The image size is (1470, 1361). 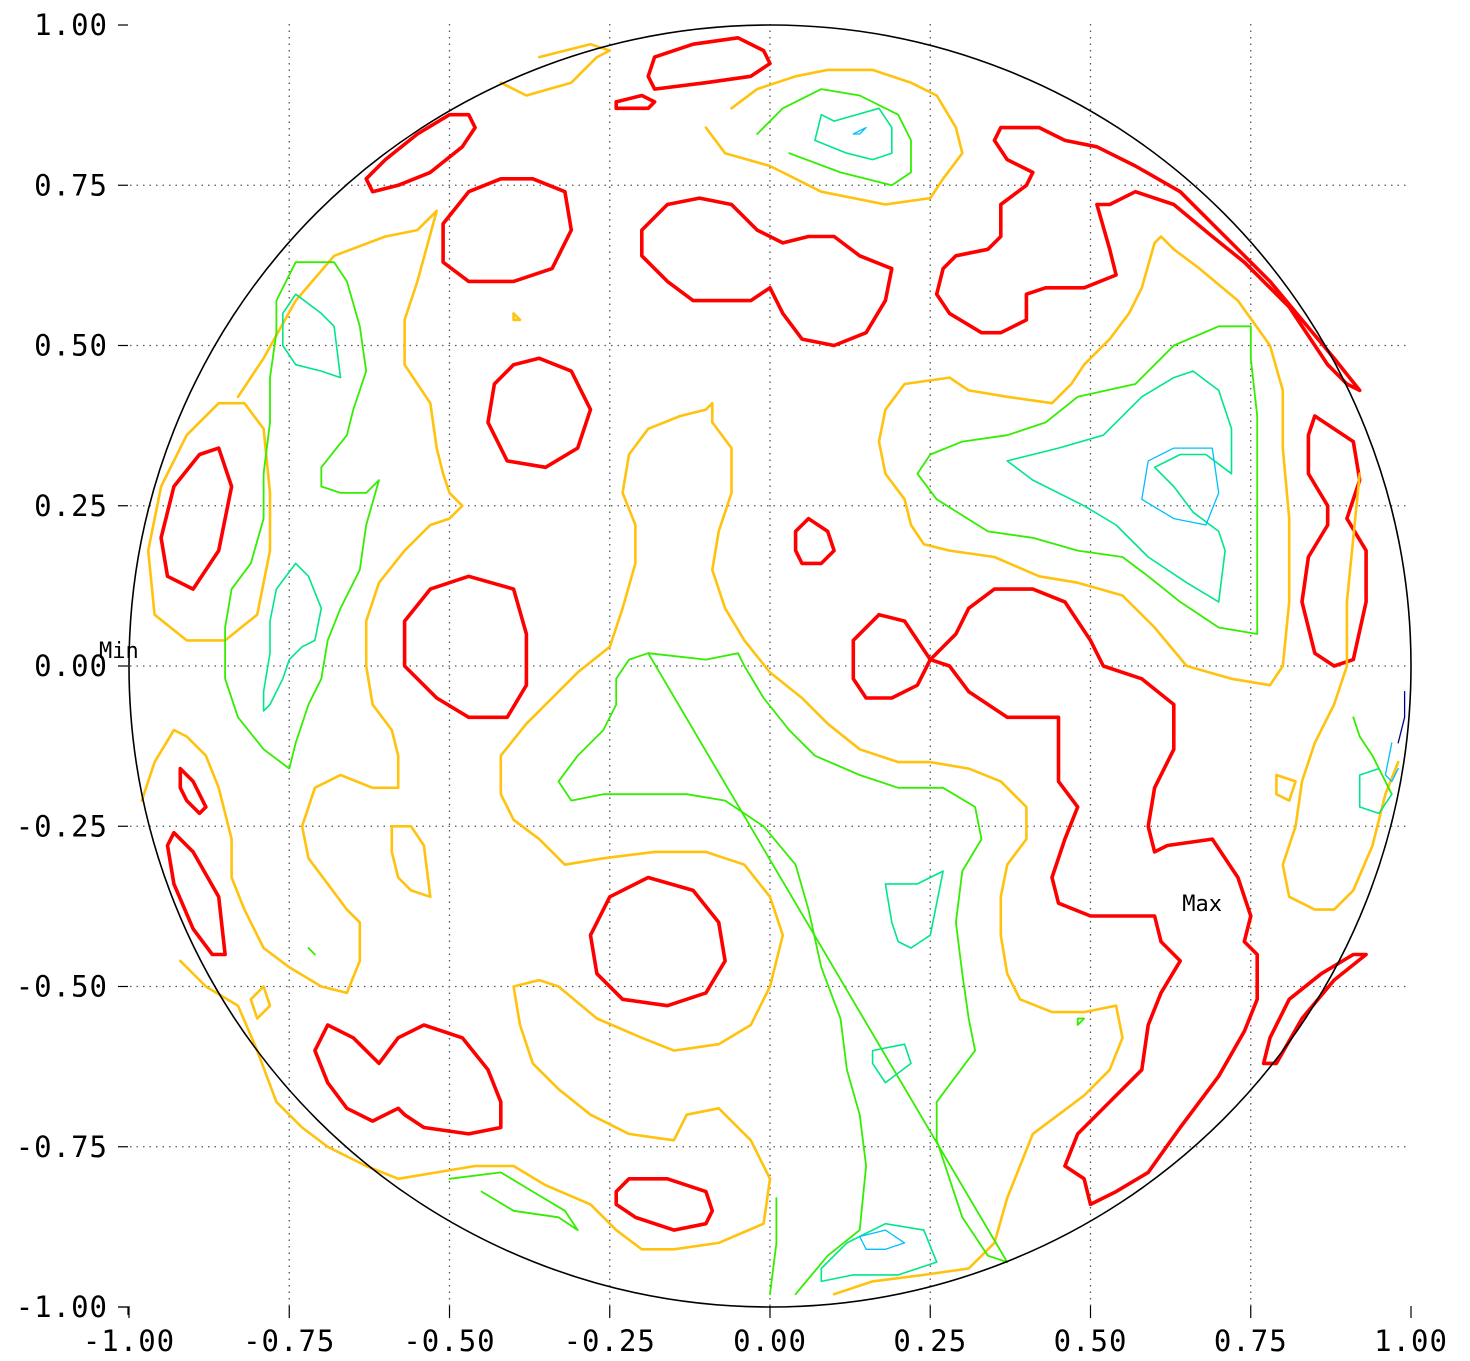 I want to click on y-tick-label: -0.75, so click(x=62, y=1147).